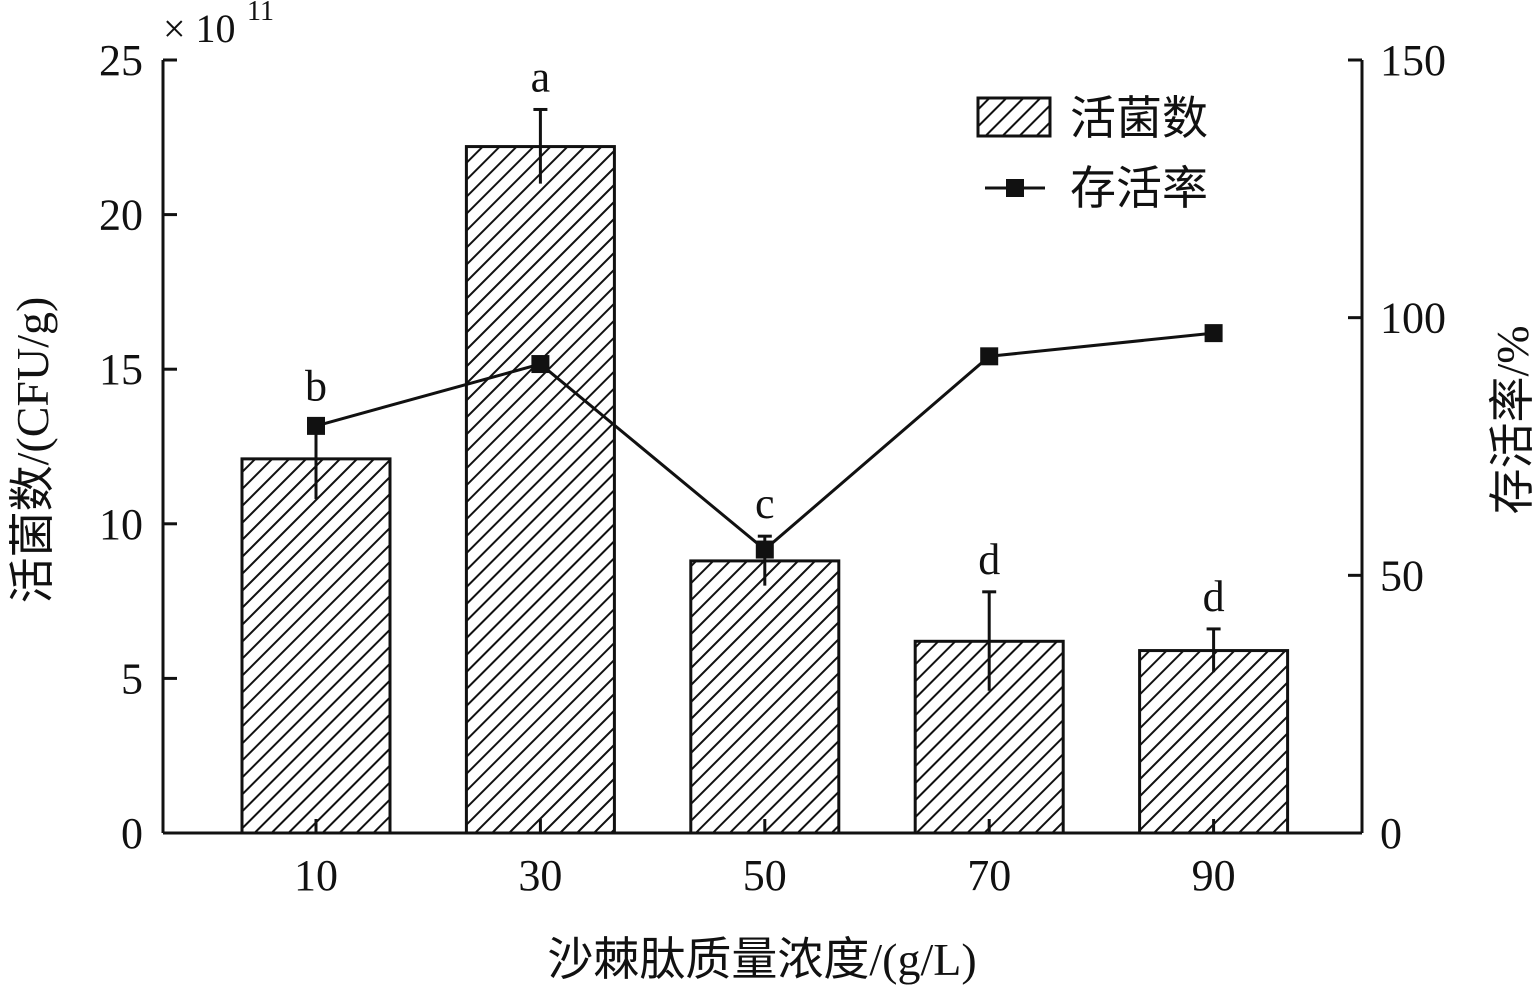 Image resolution: width=1540 pixels, height=986 pixels. I want to click on right-y-tick-group: 0 50 100 150, so click(1397, 447).